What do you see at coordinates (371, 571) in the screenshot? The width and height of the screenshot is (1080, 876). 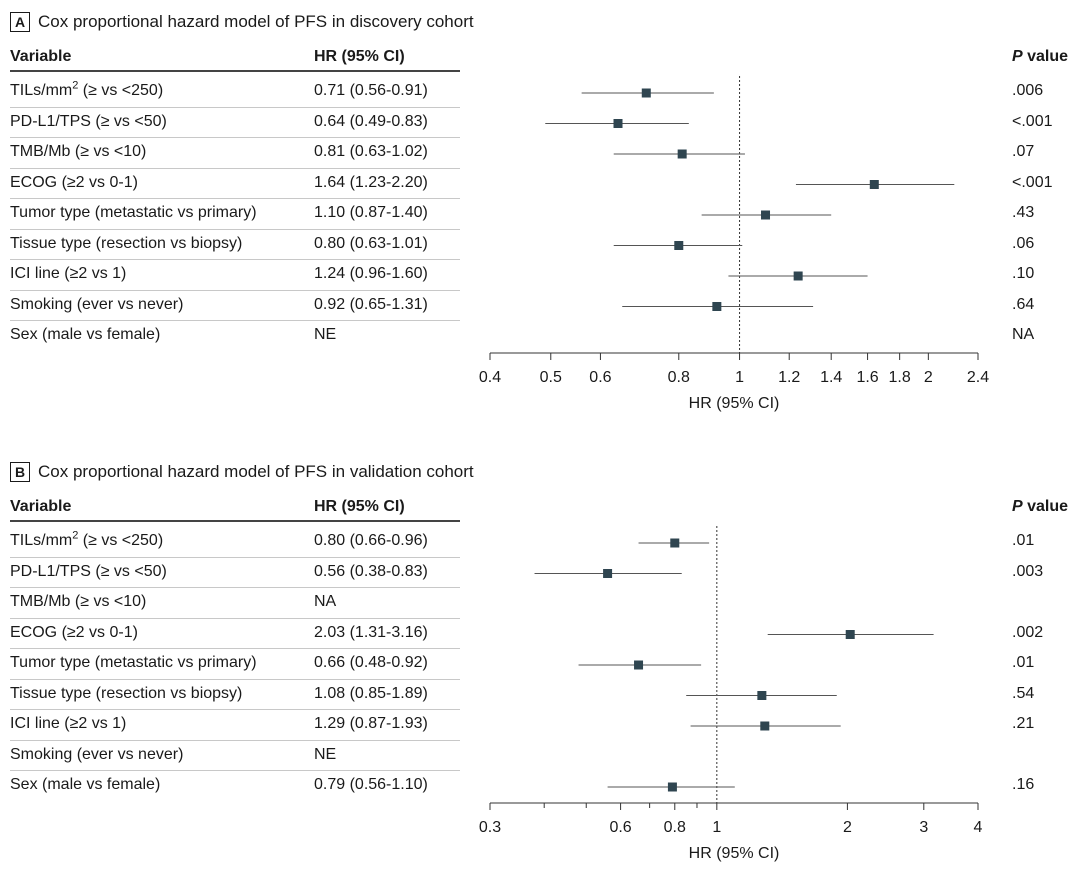 I see `hr-value: 0.56 (0.38-0.83)` at bounding box center [371, 571].